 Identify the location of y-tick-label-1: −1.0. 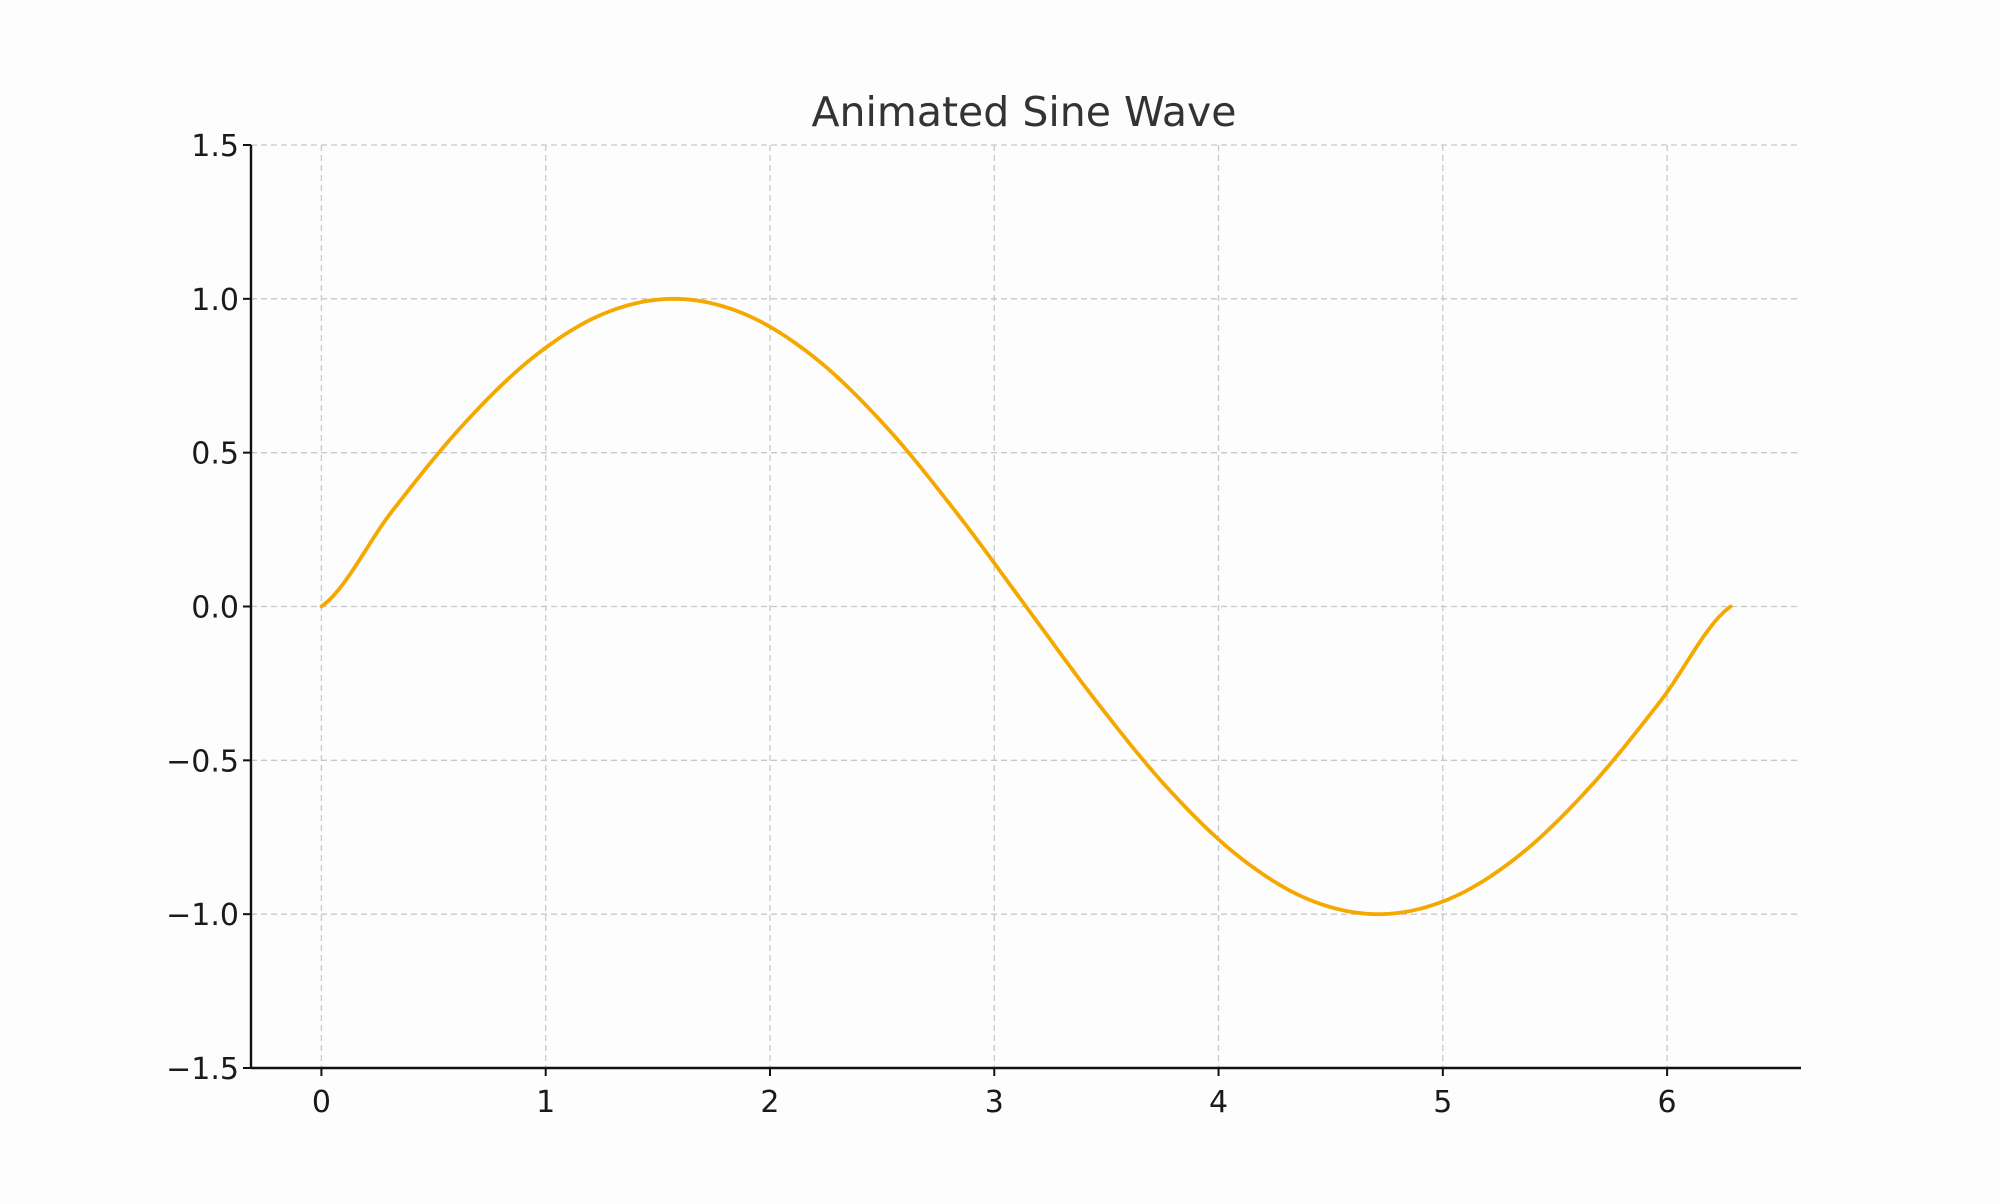
(202, 915).